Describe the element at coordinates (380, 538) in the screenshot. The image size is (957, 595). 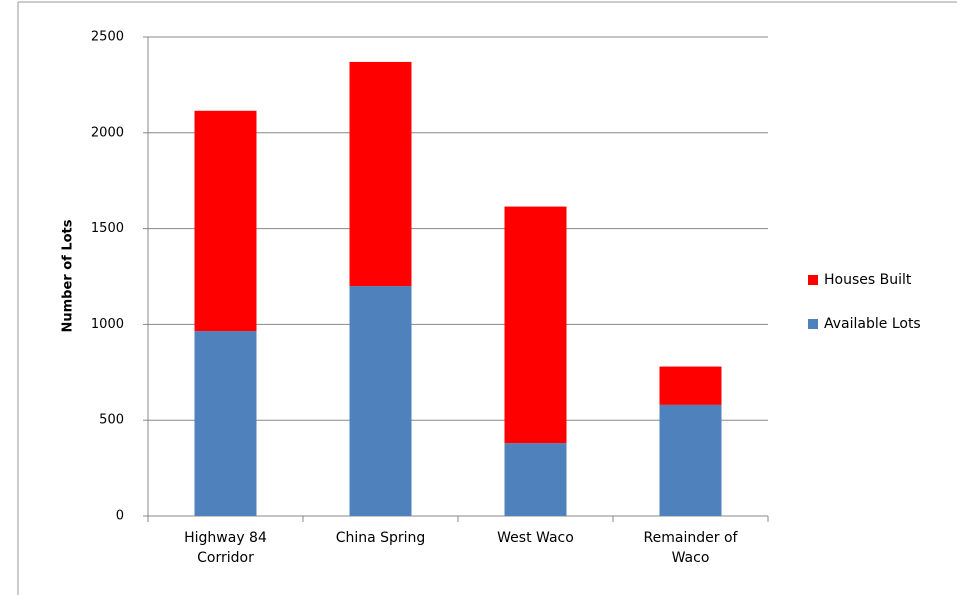
I see `x-tick-label: China Spring` at that location.